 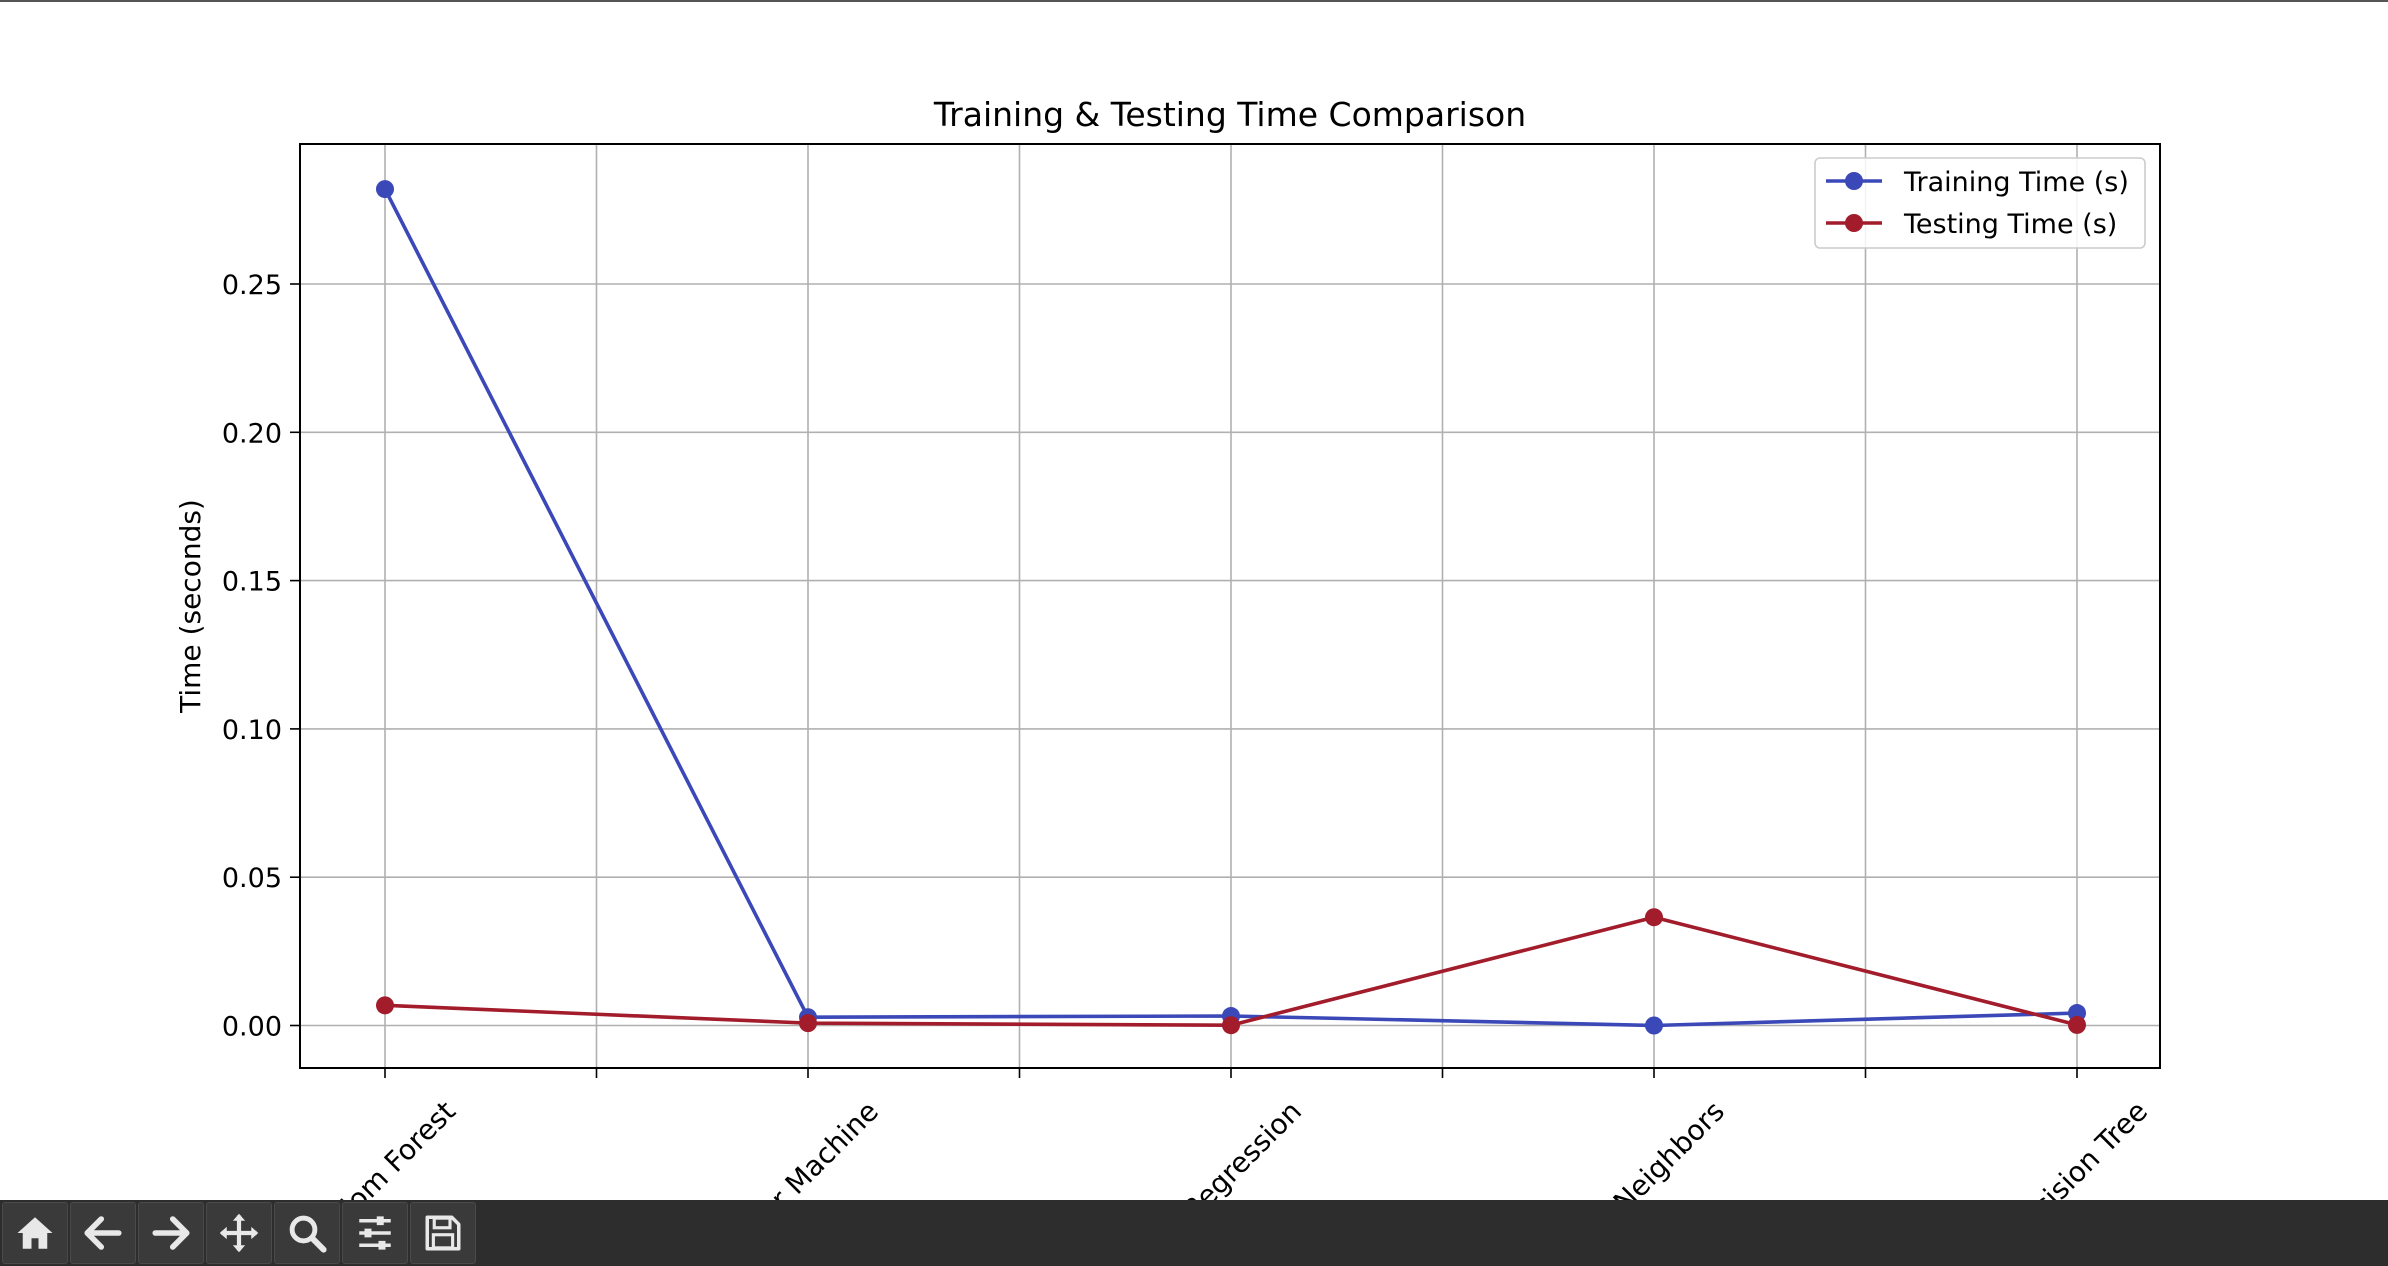 I want to click on y-tick-label: 0.25, so click(x=252, y=285).